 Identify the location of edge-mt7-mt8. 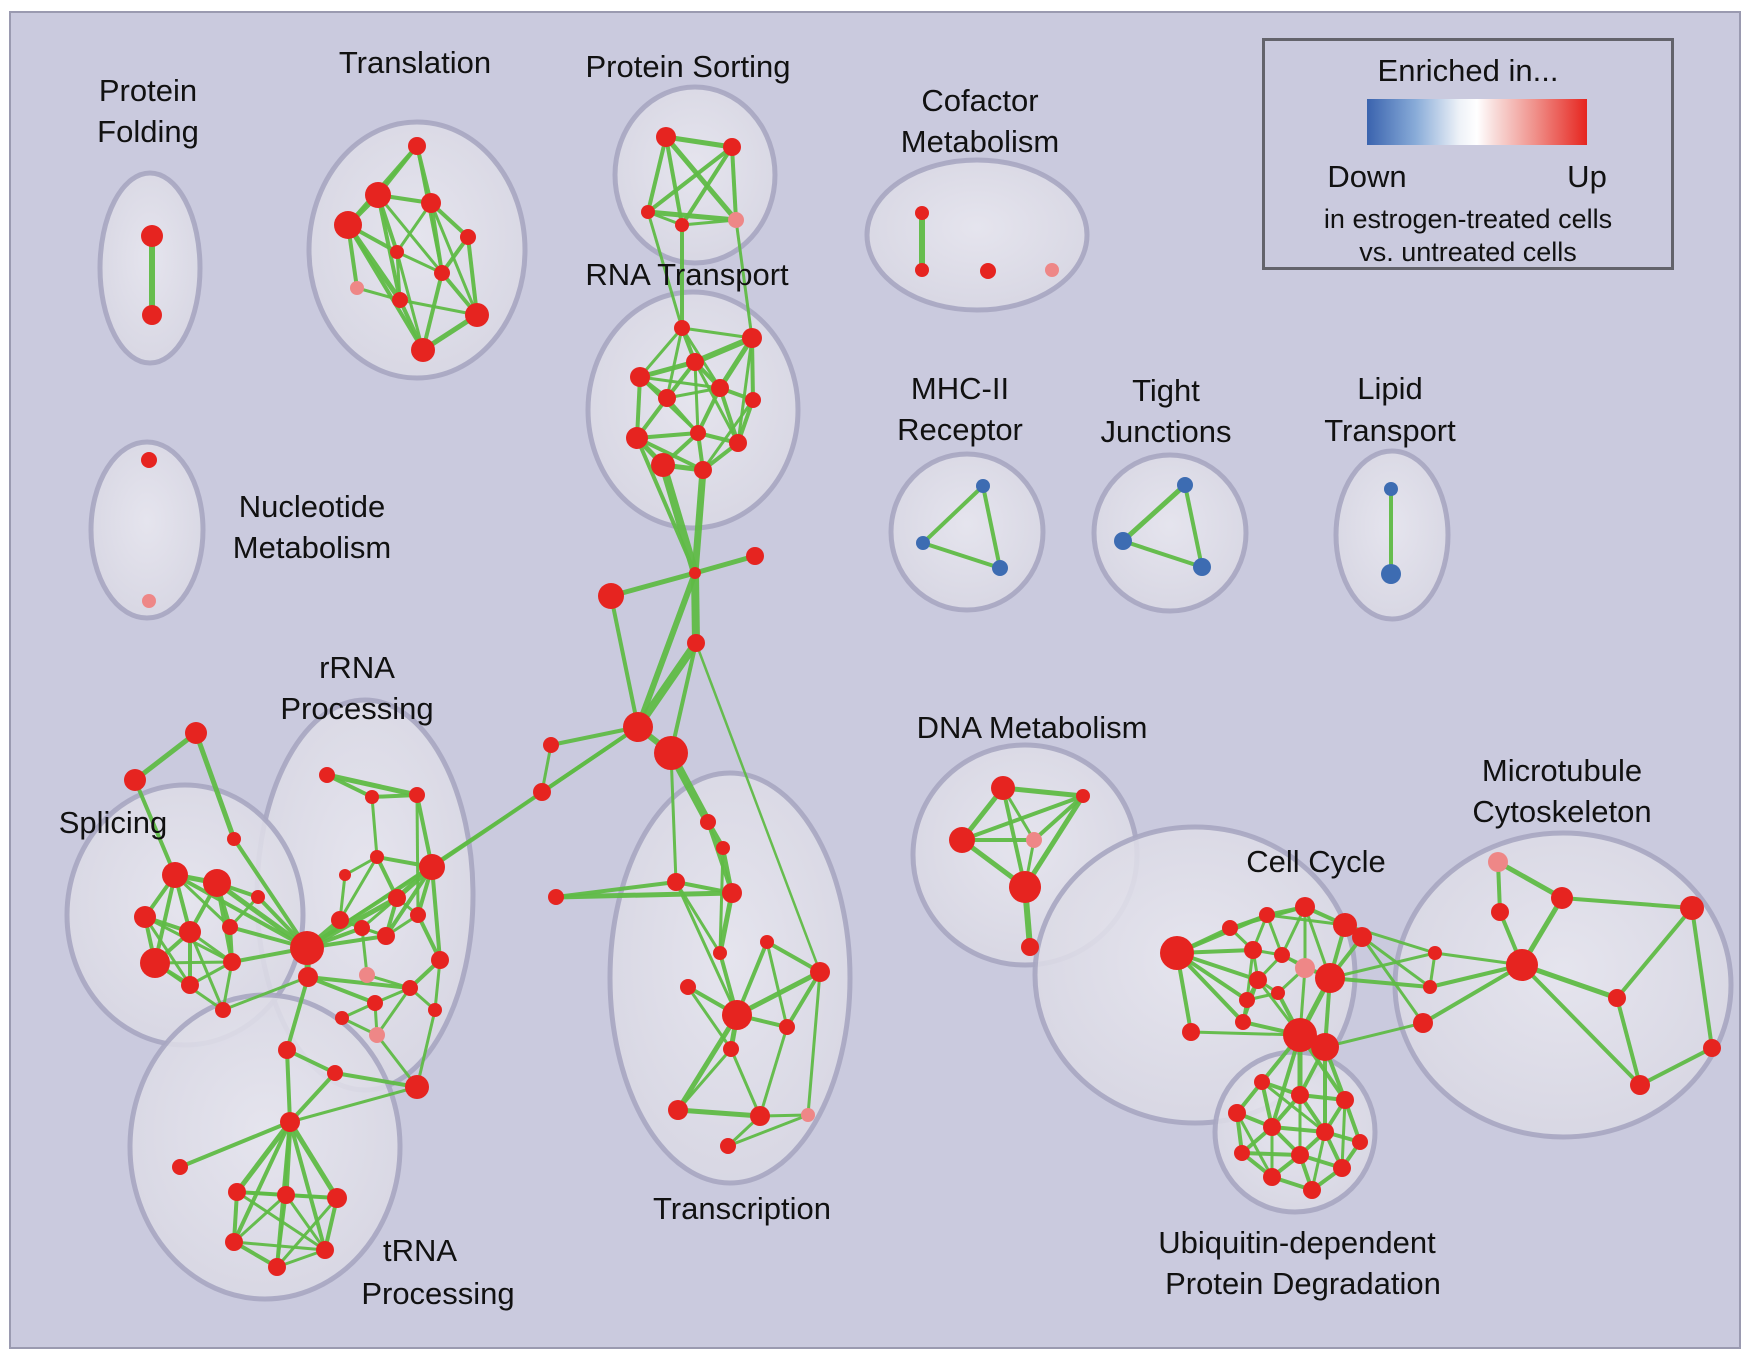
(1702, 978).